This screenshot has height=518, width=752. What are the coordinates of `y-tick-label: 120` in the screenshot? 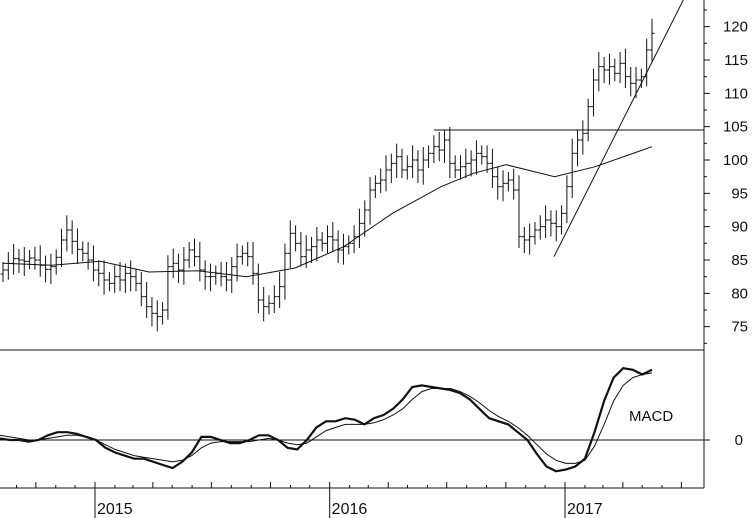 It's located at (735, 27).